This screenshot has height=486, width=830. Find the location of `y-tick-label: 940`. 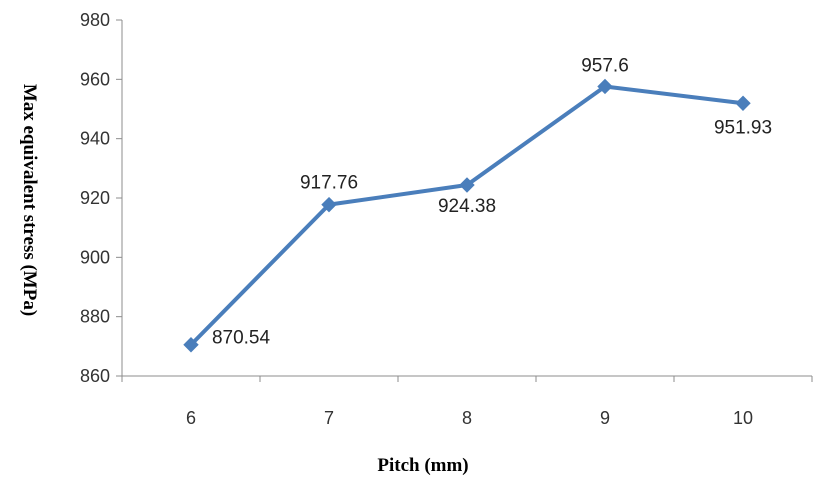

y-tick-label: 940 is located at coordinates (95, 139).